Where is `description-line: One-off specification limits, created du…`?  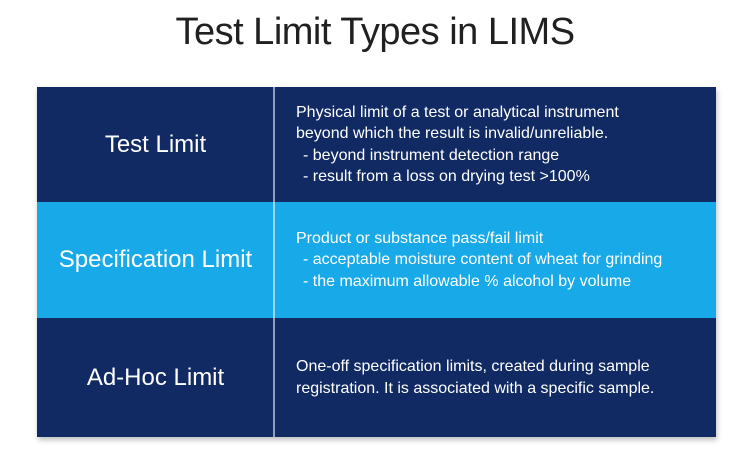 description-line: One-off specification limits, created du… is located at coordinates (473, 366).